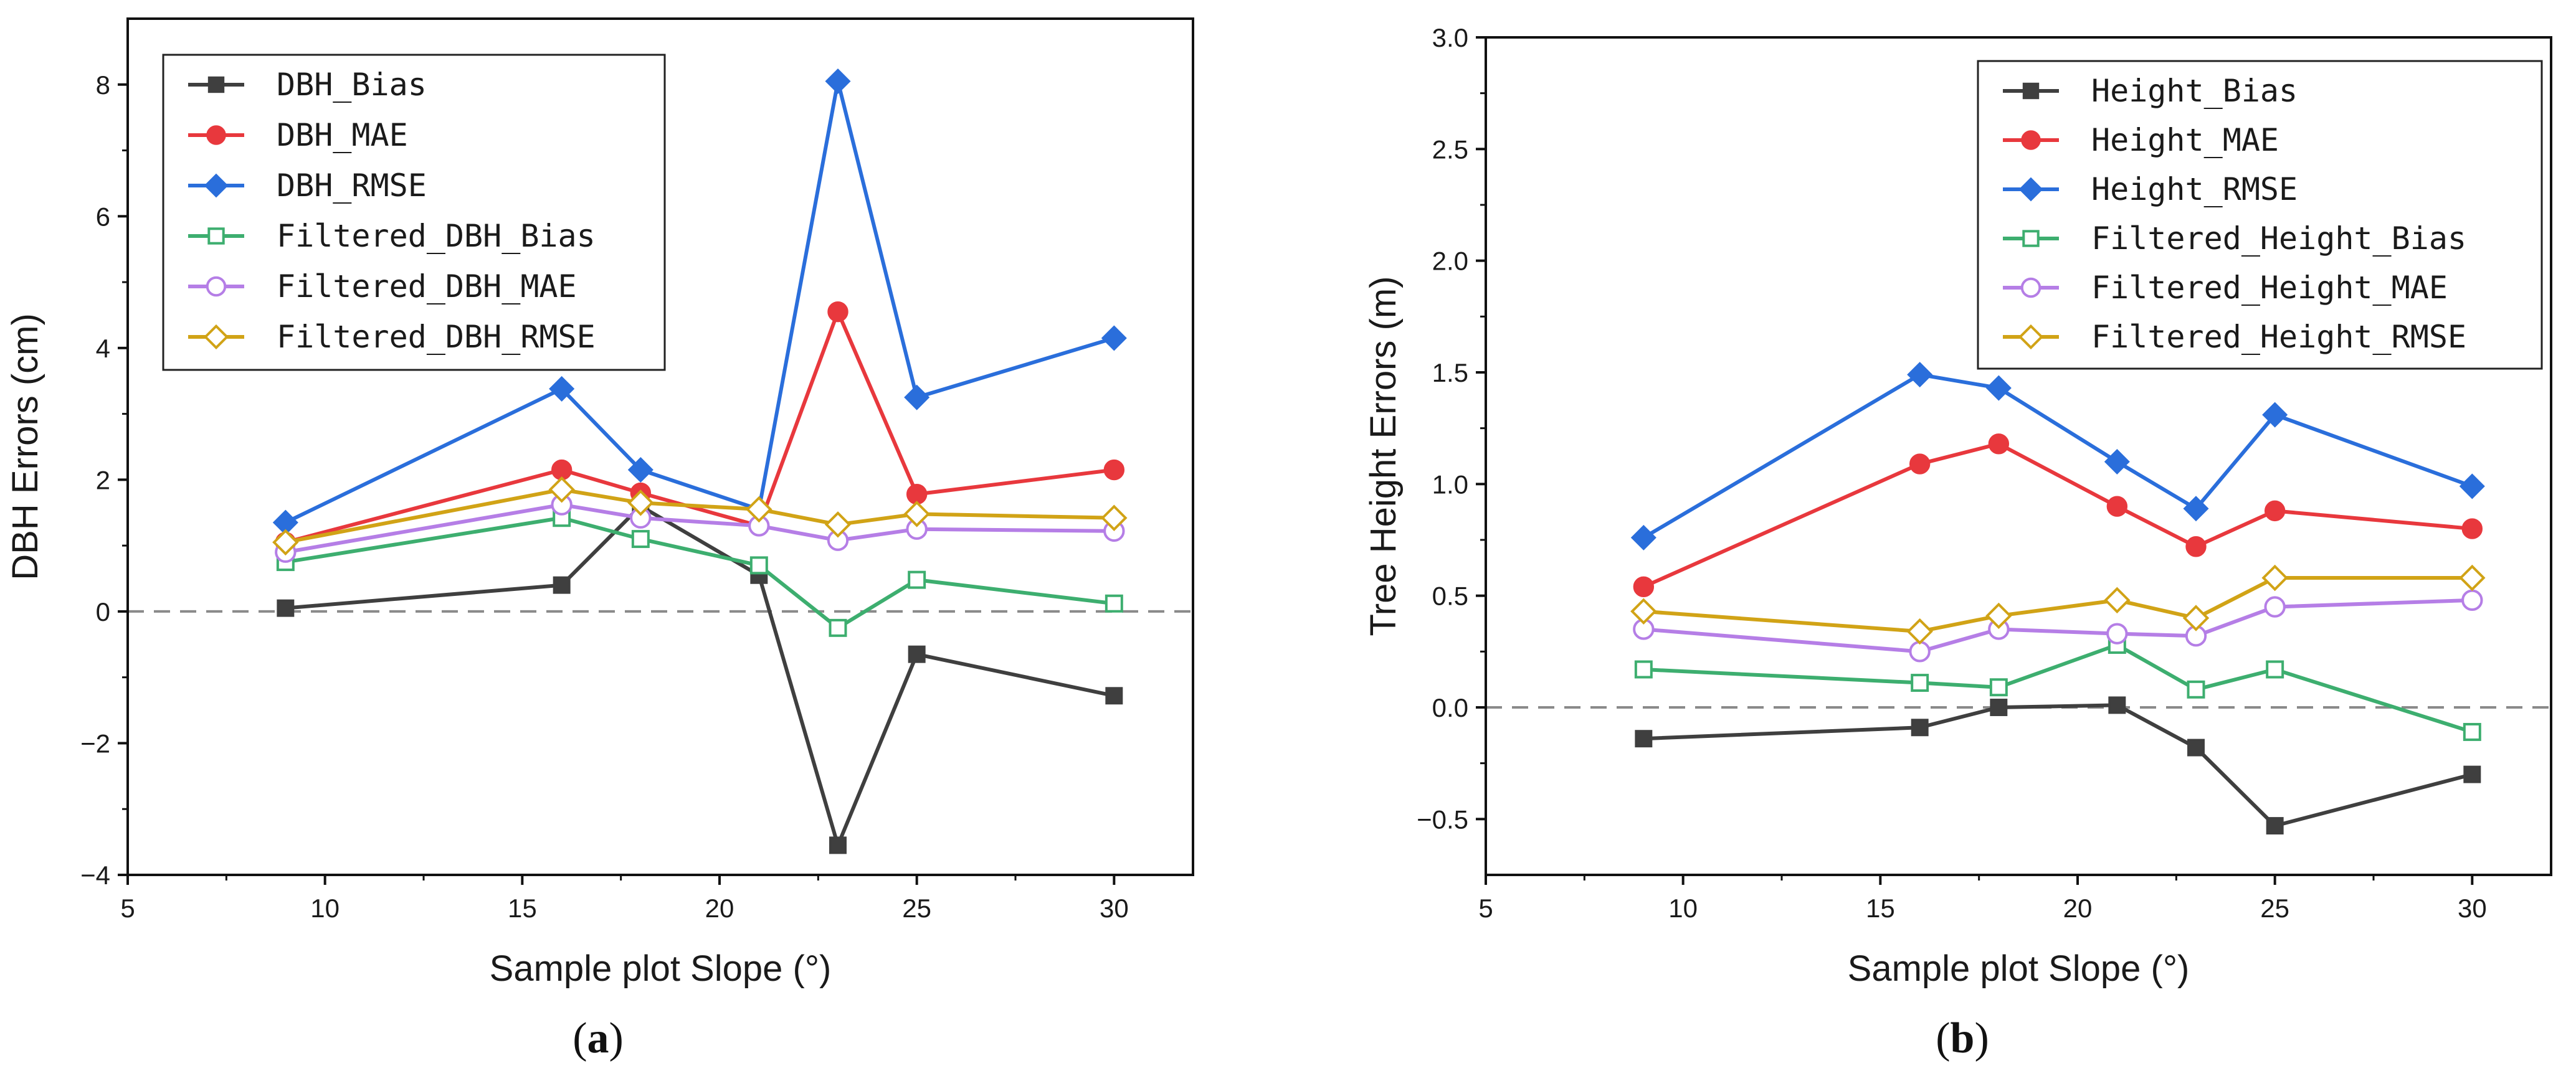 This screenshot has height=1086, width=2576. What do you see at coordinates (216, 84) in the screenshot?
I see `chart-a-legend-marker-DBH_Bias` at bounding box center [216, 84].